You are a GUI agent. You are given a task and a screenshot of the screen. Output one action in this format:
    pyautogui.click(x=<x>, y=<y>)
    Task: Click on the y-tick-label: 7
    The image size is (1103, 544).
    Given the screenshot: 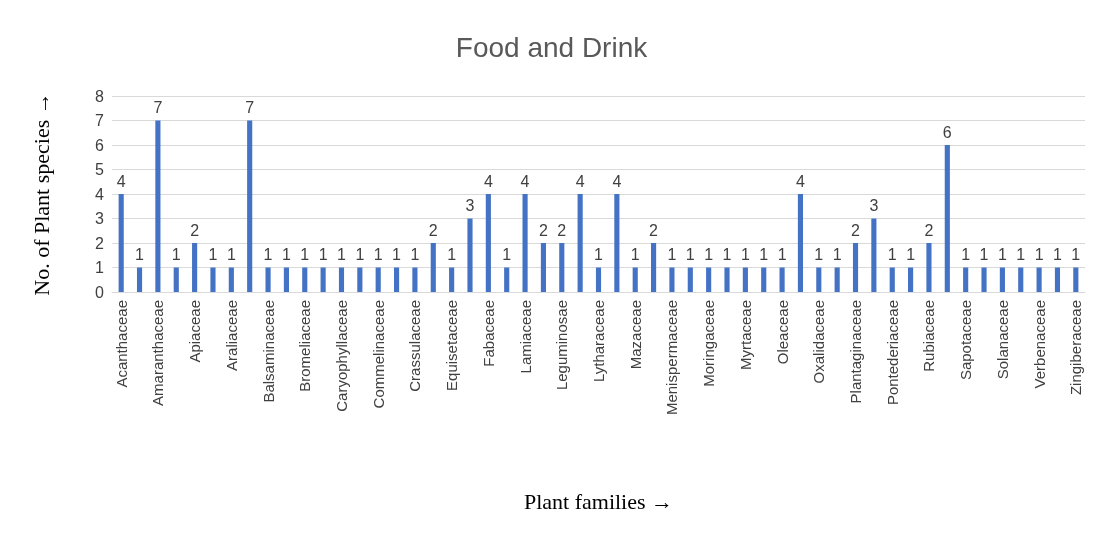 What is the action you would take?
    pyautogui.click(x=100, y=120)
    